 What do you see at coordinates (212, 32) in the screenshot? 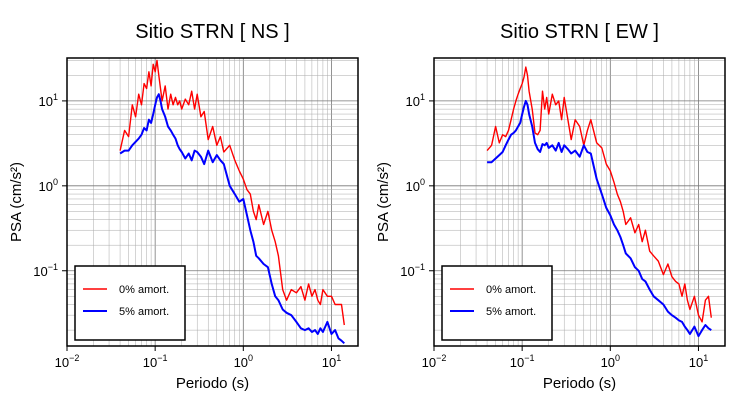
I see `chart-title: Sitio STRN [ NS ]` at bounding box center [212, 32].